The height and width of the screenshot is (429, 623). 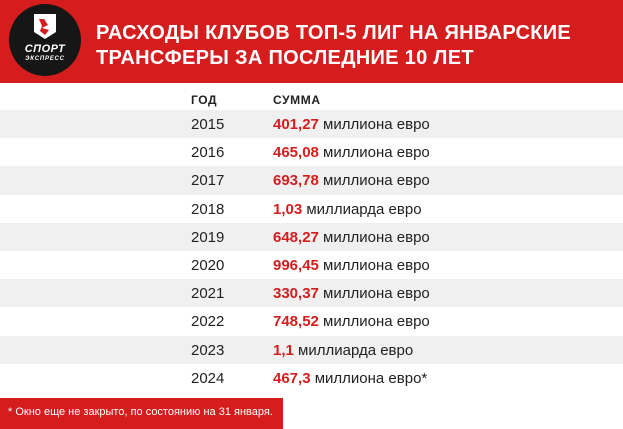 What do you see at coordinates (296, 237) in the screenshot?
I see `row-amount-value: 648,27` at bounding box center [296, 237].